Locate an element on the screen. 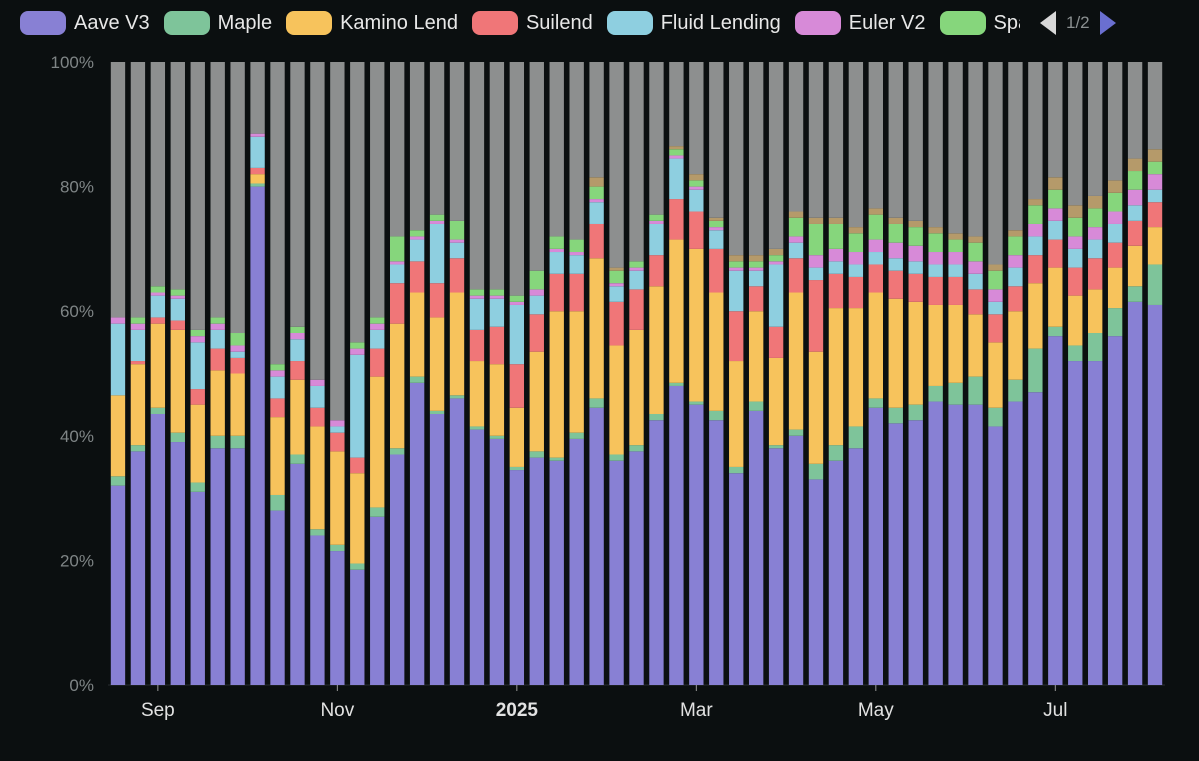 The width and height of the screenshot is (1199, 761). chevron-right-icon is located at coordinates (1107, 23).